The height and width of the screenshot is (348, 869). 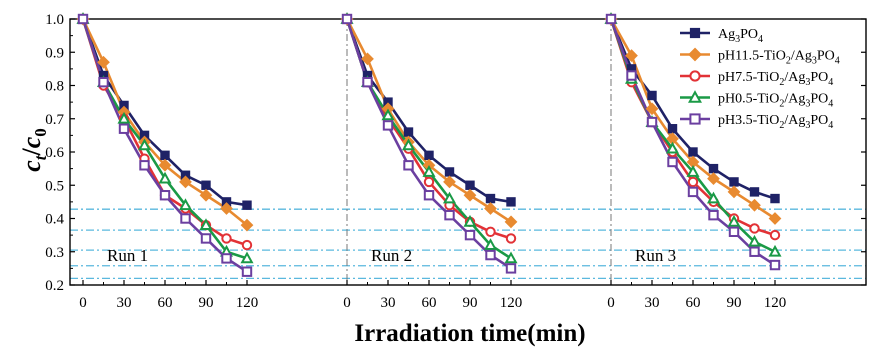 I want to click on legend-label: pH3.5-TiO2/Ag3PO4, so click(x=775, y=122).